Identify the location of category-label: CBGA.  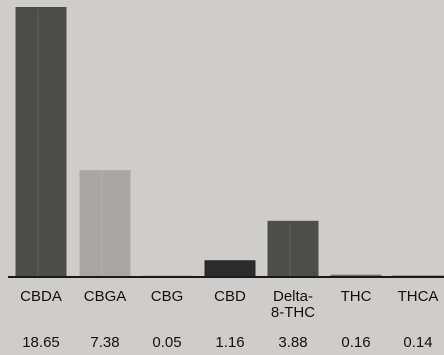
(105, 296).